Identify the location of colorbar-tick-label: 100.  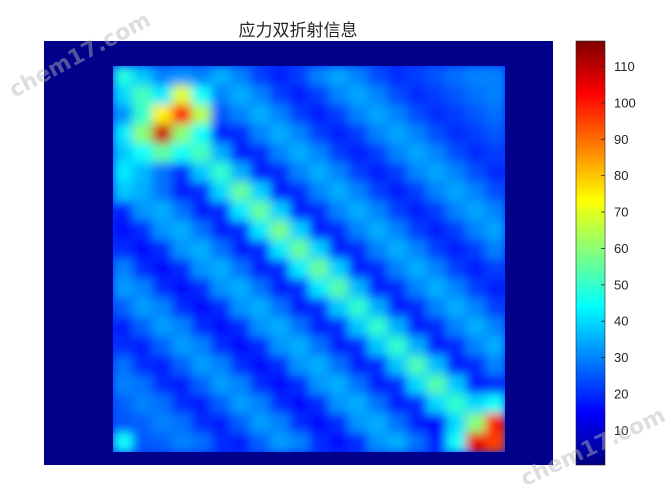
(625, 102).